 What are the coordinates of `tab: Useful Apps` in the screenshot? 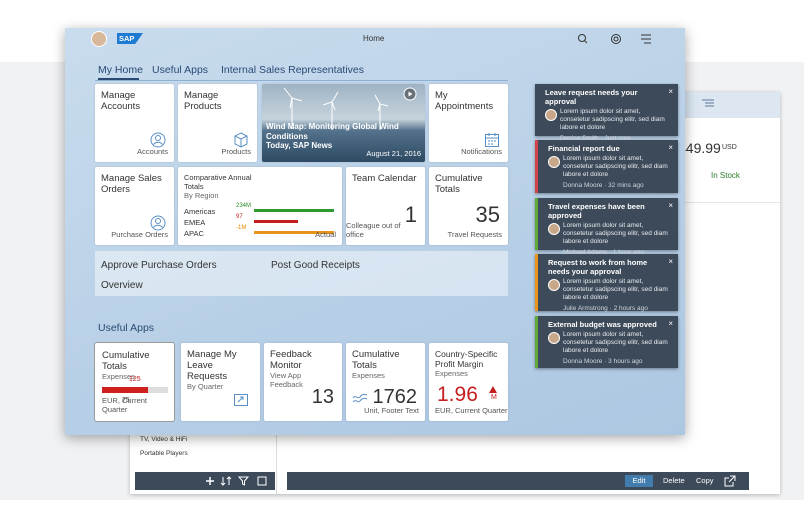 It's located at (180, 70).